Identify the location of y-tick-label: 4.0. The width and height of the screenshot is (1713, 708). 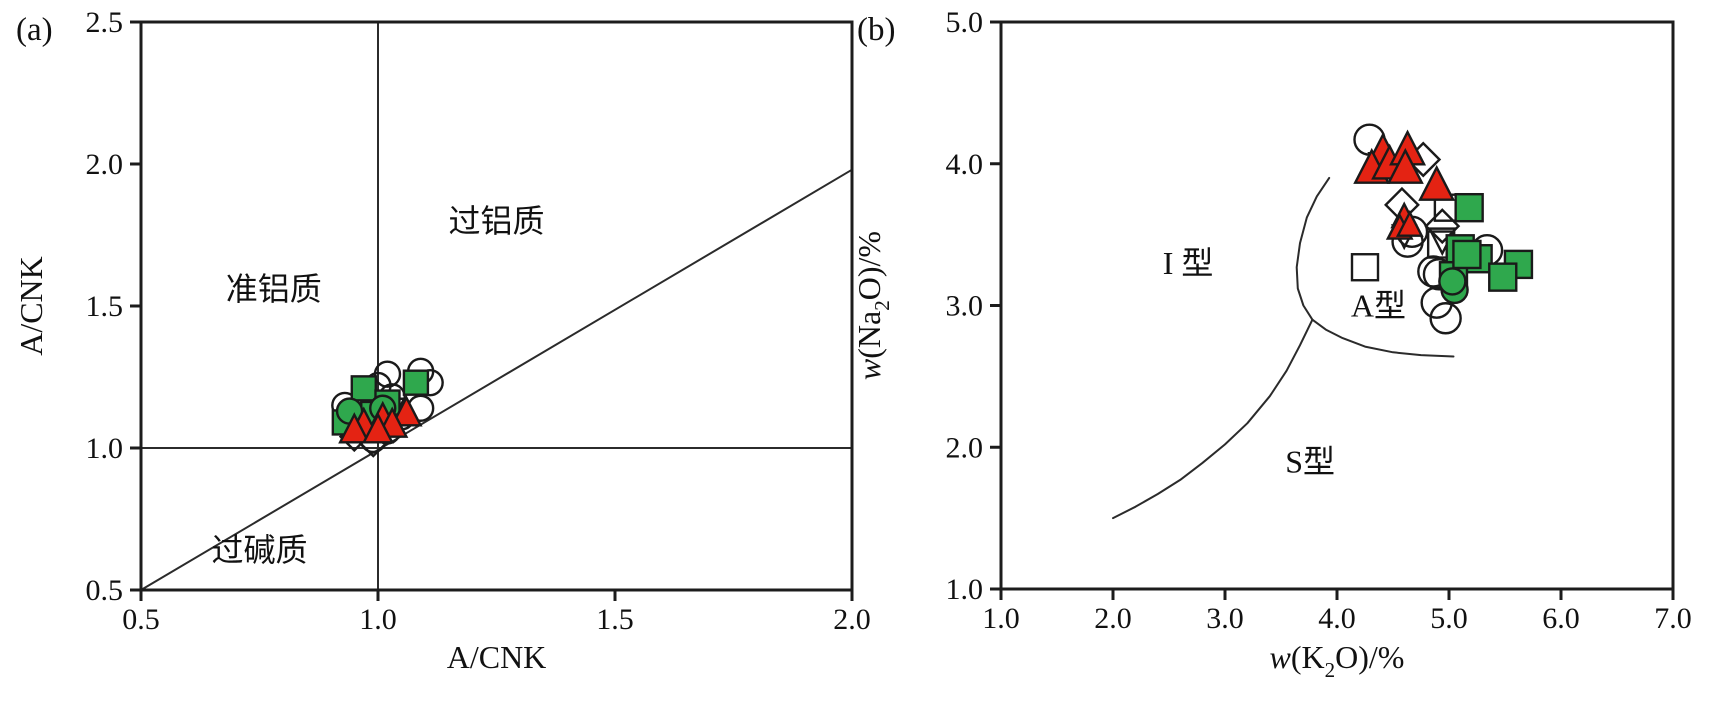
(965, 163).